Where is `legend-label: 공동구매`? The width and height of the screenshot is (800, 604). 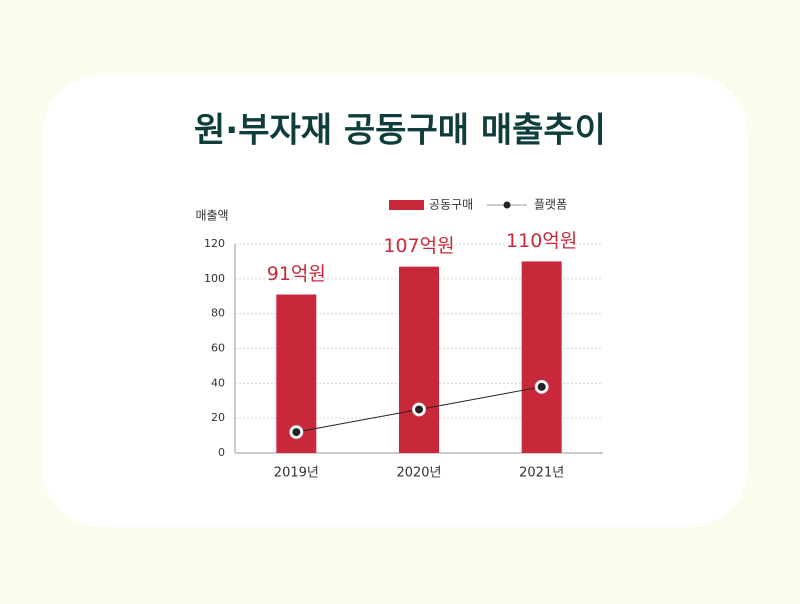
legend-label: 공동구매 is located at coordinates (451, 205).